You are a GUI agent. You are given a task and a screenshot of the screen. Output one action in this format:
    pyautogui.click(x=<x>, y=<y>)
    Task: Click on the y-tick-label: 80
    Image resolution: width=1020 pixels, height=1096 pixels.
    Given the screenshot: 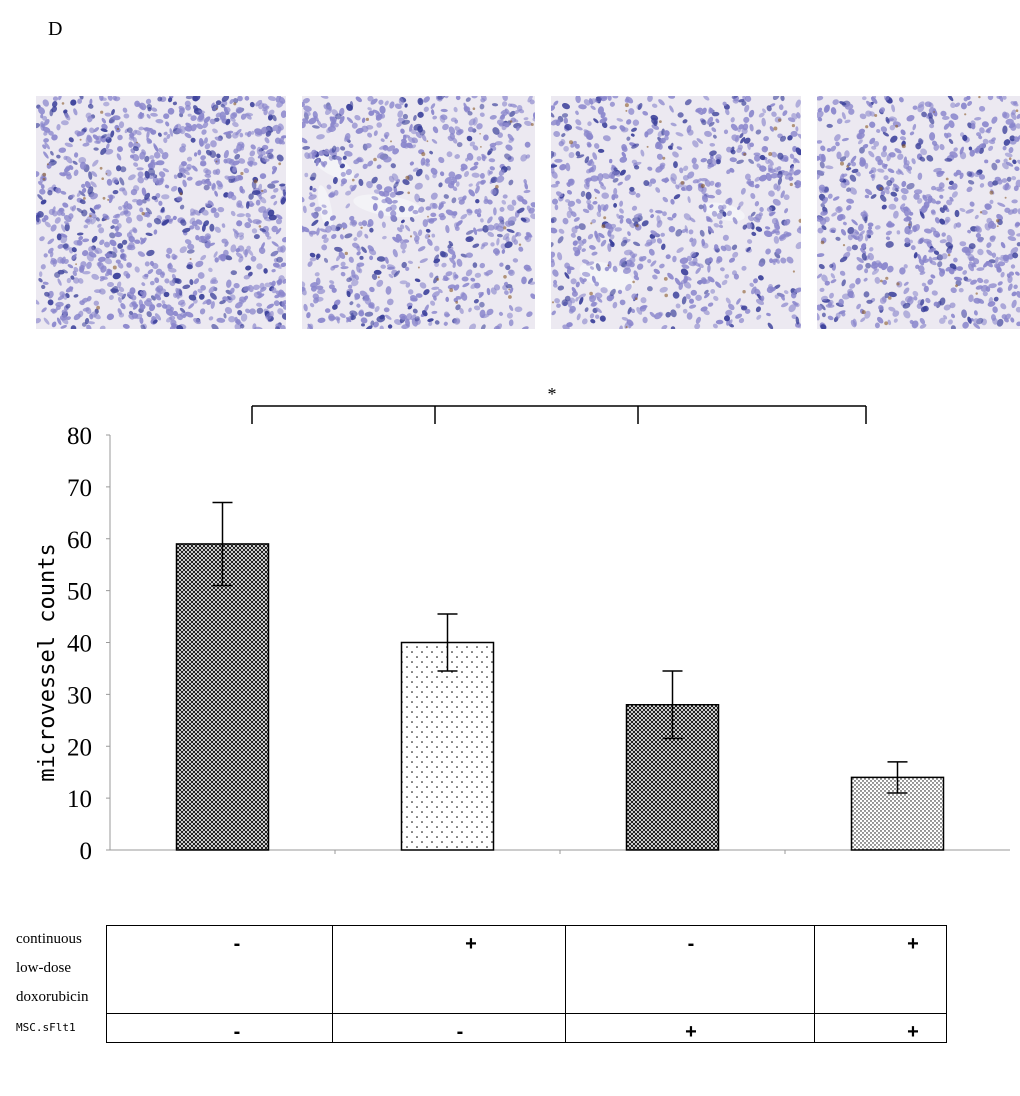 What is the action you would take?
    pyautogui.click(x=79, y=436)
    